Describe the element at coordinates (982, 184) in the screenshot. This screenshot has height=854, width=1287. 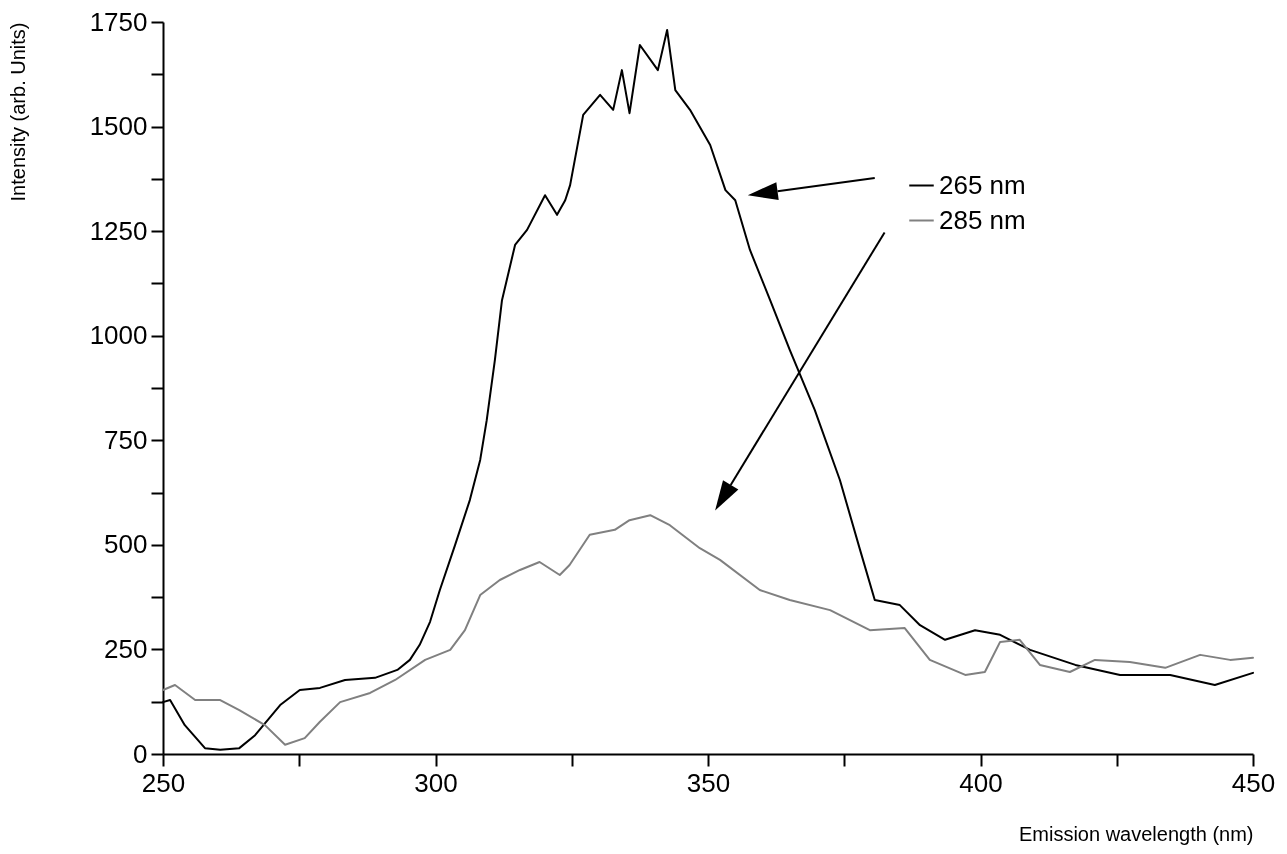
I see `legend-label: 265 nm` at that location.